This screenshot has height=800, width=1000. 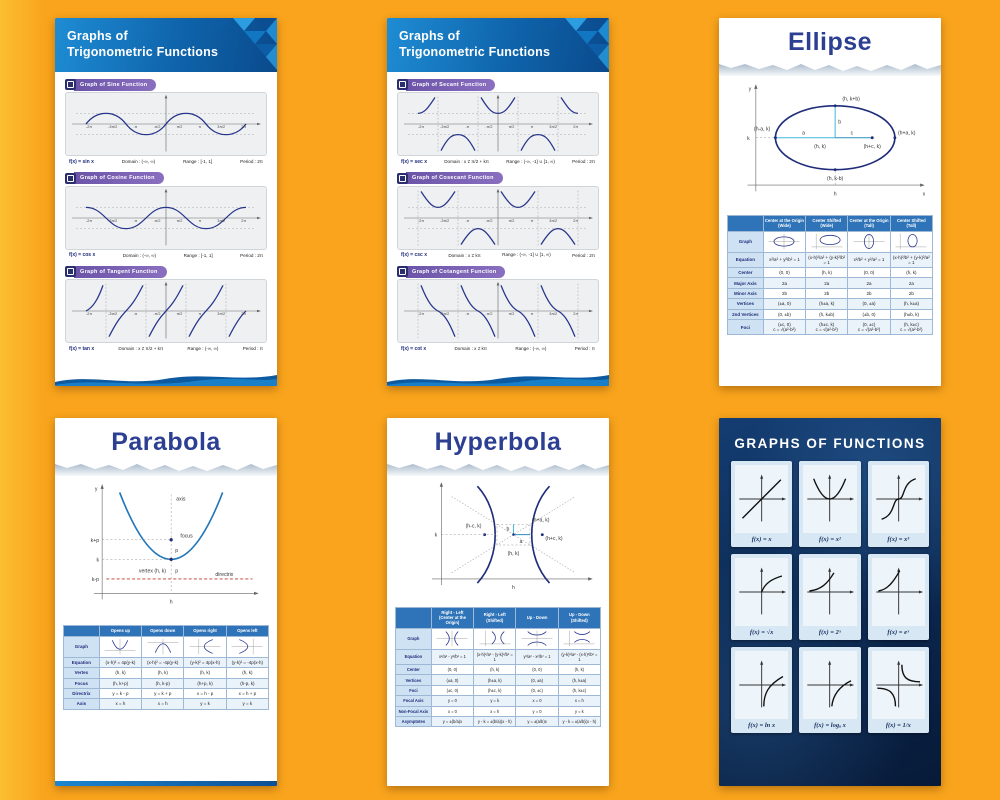 What do you see at coordinates (470, 348) in the screenshot?
I see `function-domain: Domain : x ≠ kπ` at bounding box center [470, 348].